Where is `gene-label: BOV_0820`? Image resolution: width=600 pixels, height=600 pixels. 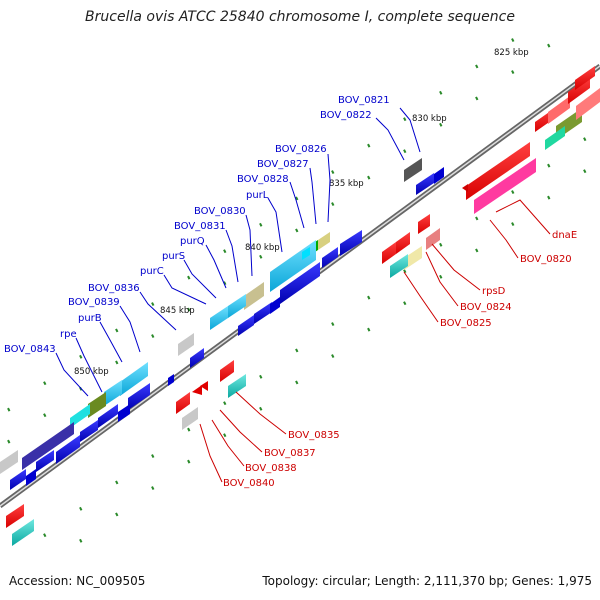
gene-label: BOV_0820 is located at coordinates (546, 259).